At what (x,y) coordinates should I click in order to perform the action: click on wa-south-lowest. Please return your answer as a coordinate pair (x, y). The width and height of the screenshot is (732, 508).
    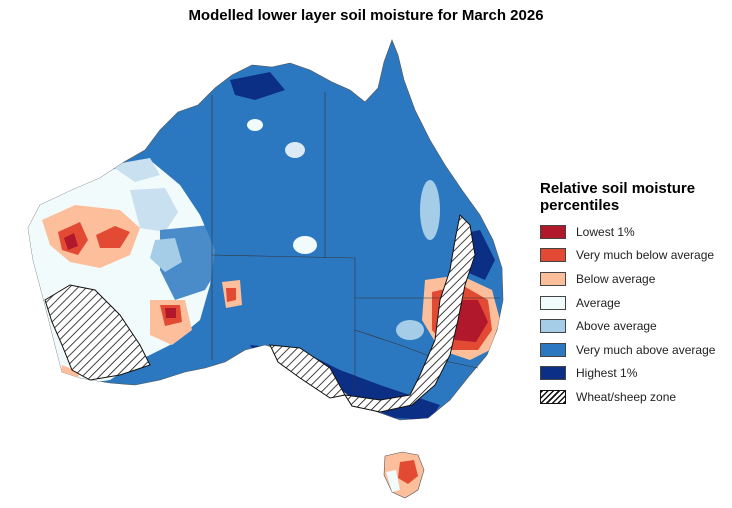
    Looking at the image, I should click on (170, 313).